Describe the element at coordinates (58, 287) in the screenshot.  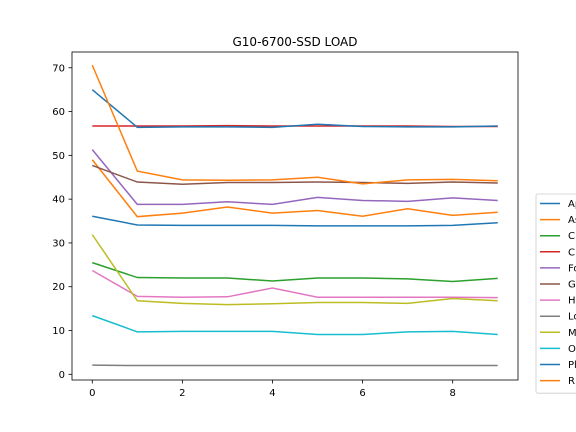
I see `y-tick-label-2: 20` at that location.